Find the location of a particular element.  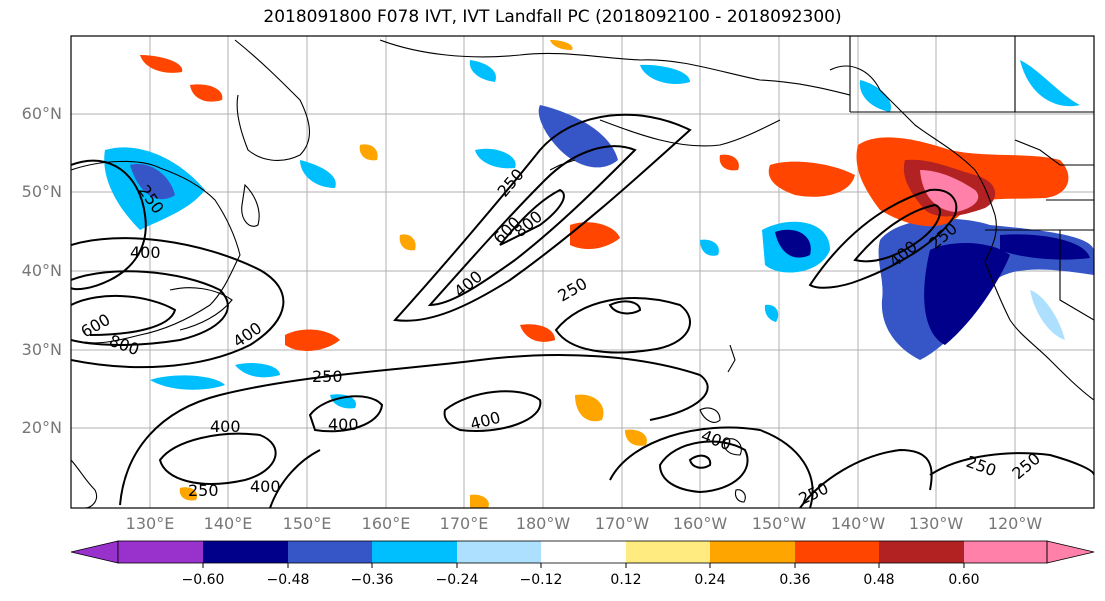

colorbar-tick-label: 0.48 is located at coordinates (879, 580).